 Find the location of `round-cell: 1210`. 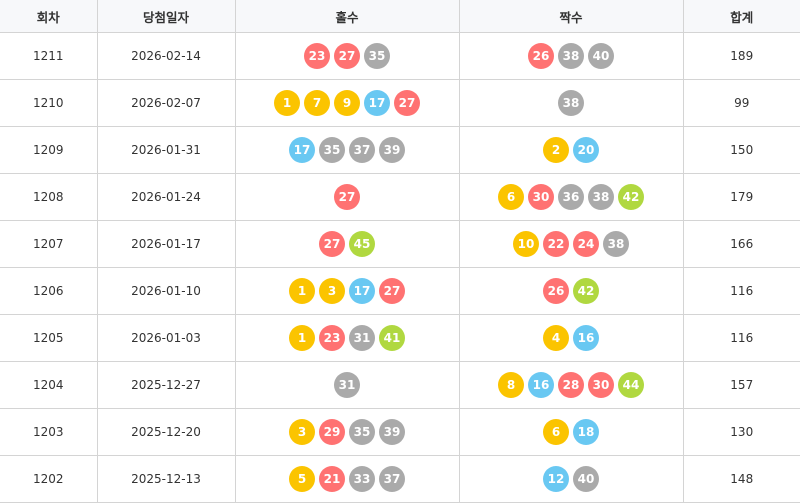

round-cell: 1210 is located at coordinates (49, 103).